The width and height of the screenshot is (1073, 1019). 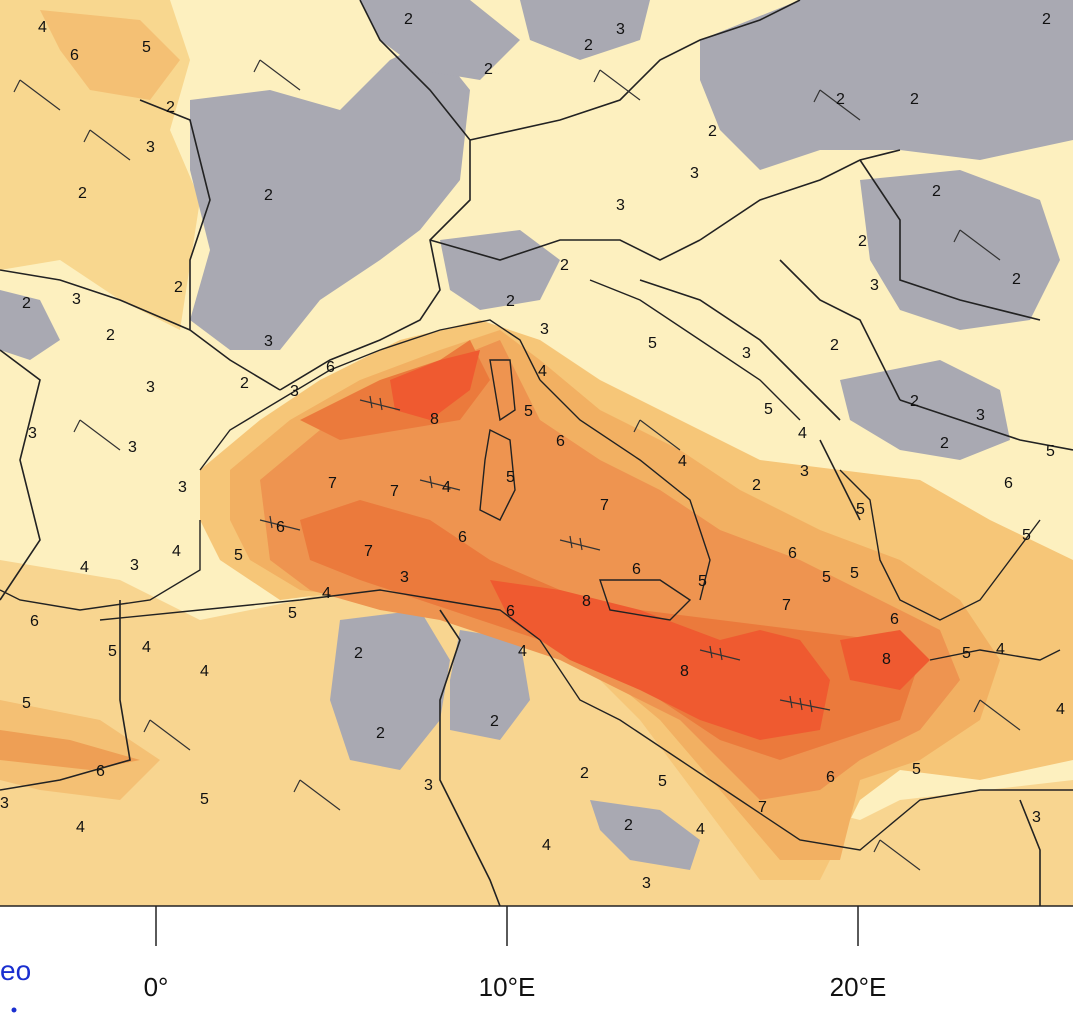 What do you see at coordinates (507, 987) in the screenshot?
I see `axis-label-10e: 10°E` at bounding box center [507, 987].